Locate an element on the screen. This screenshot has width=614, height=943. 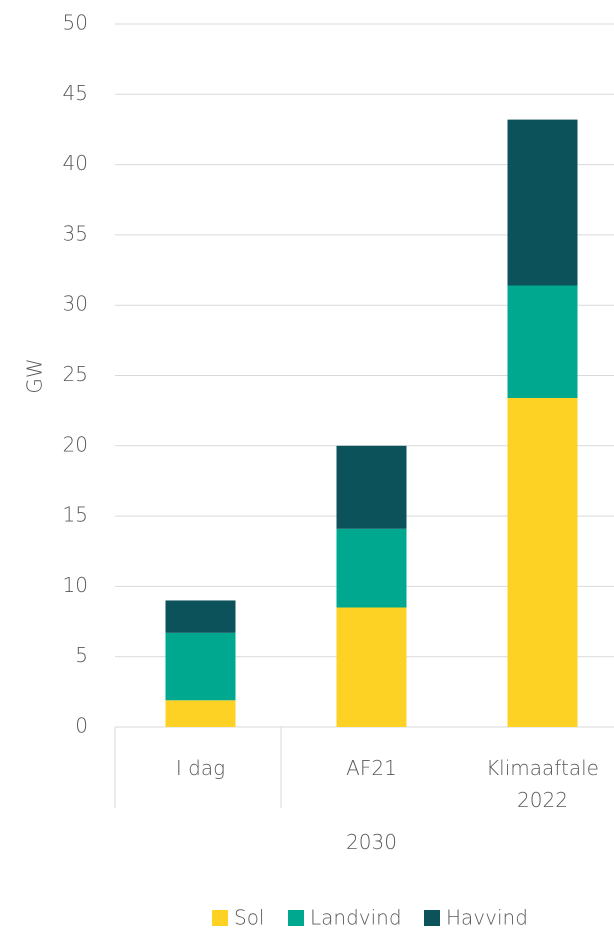
x-group-label: 2030 is located at coordinates (371, 842).